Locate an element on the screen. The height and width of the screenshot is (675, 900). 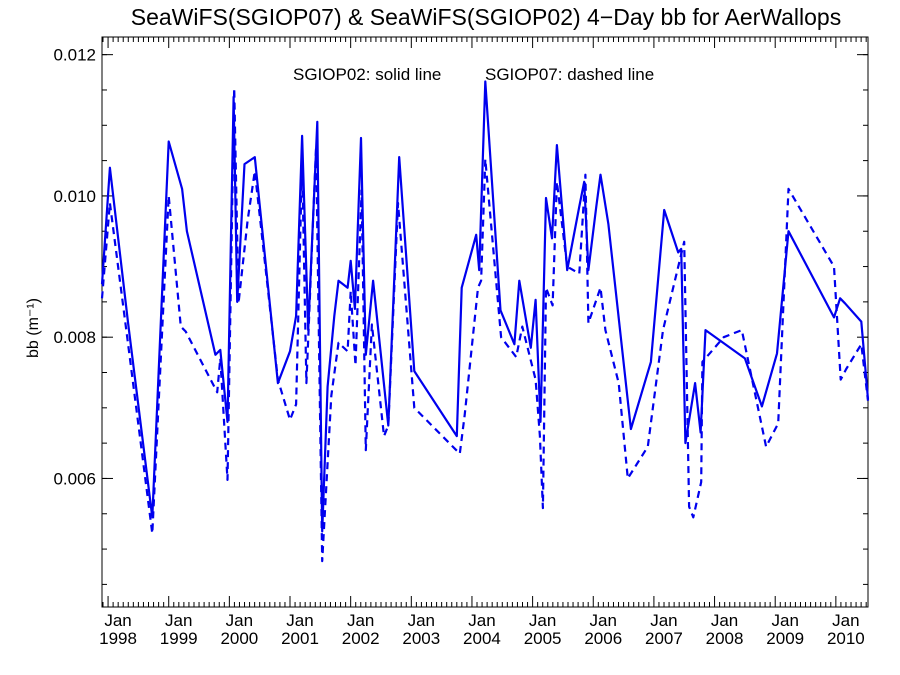
x-tick-year: 2004 is located at coordinates (482, 638).